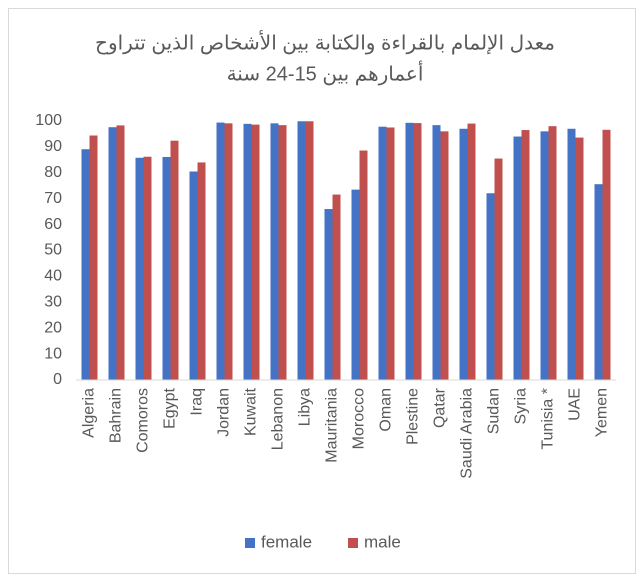 This screenshot has width=644, height=582. Describe the element at coordinates (53, 327) in the screenshot. I see `y-tick-label: 20` at that location.